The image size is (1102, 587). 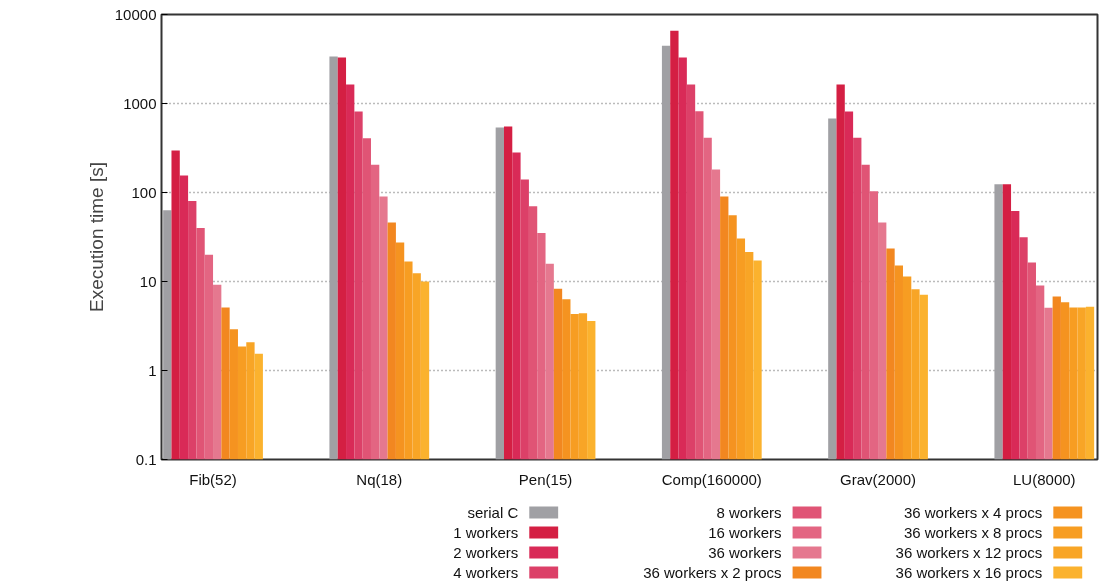 I want to click on legend-label: 36 workers x 4 procs, so click(x=973, y=512).